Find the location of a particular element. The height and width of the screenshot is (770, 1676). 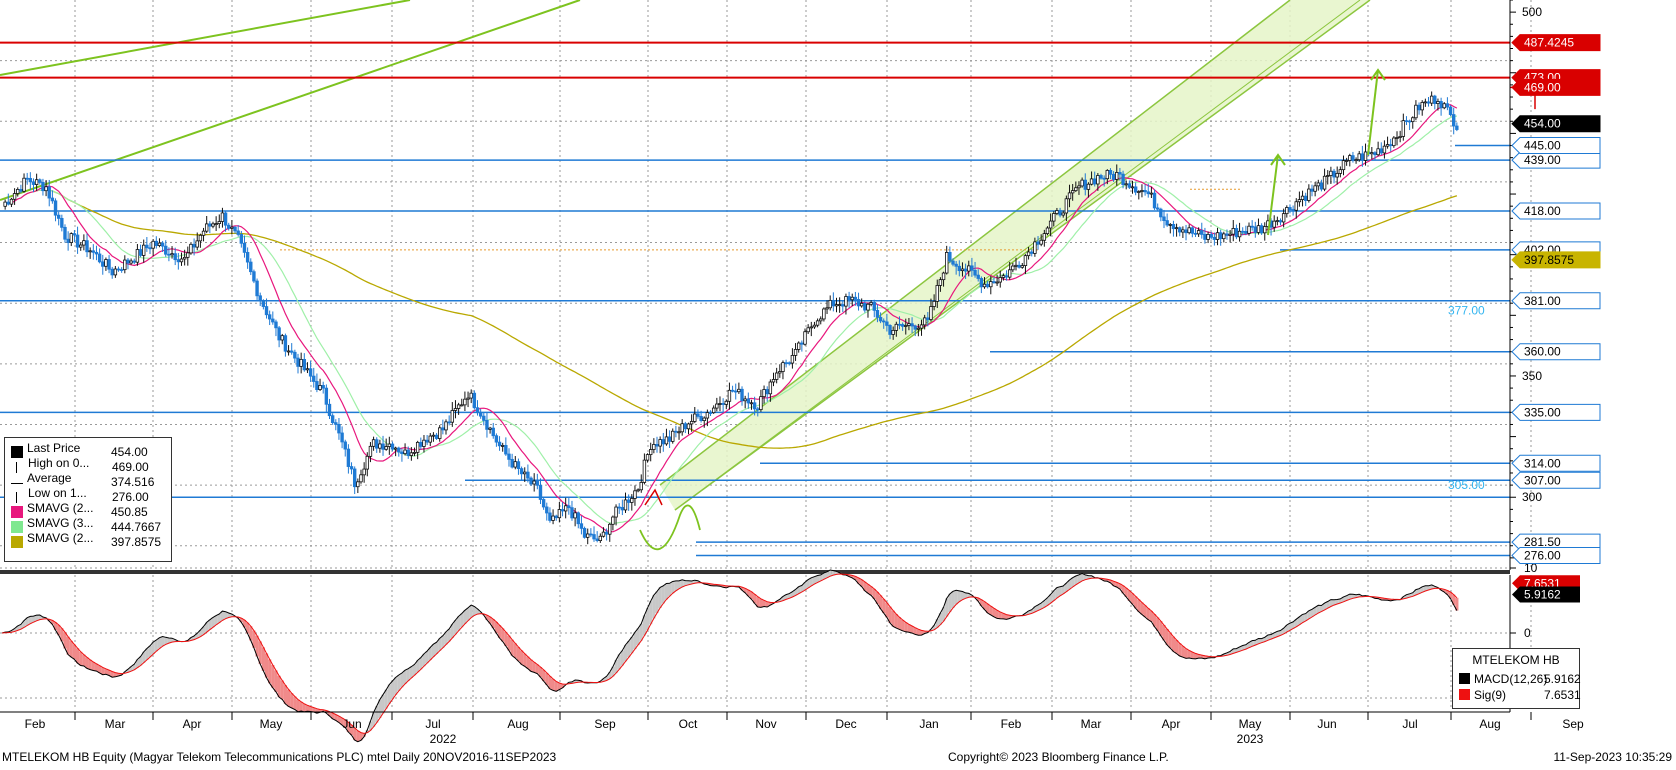

macd-legend-row-signal: Sig(9) 7.6531 is located at coordinates (1520, 695).